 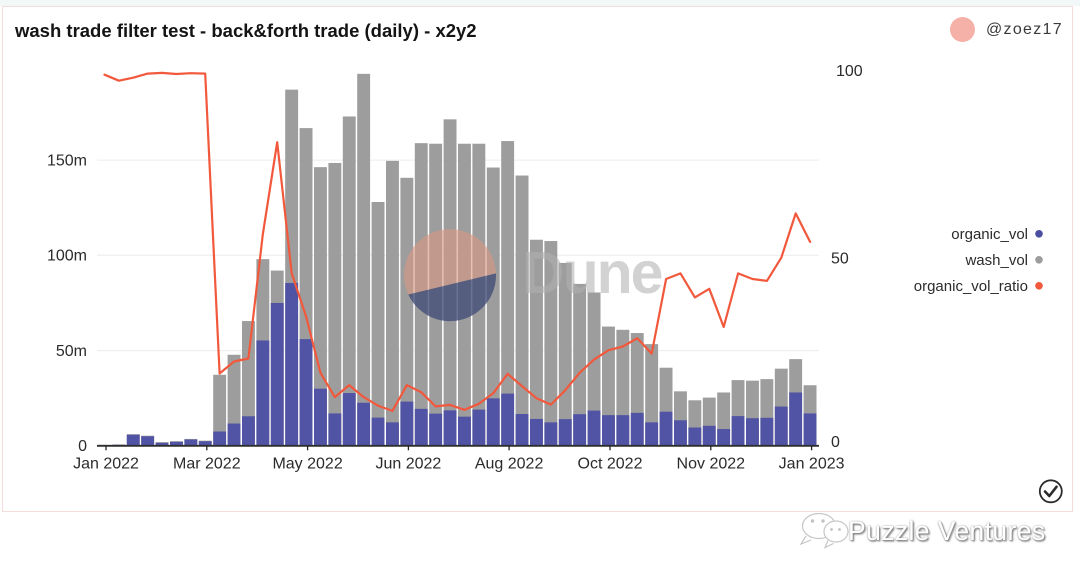 I want to click on svg-text: Jan 2022, so click(x=106, y=464).